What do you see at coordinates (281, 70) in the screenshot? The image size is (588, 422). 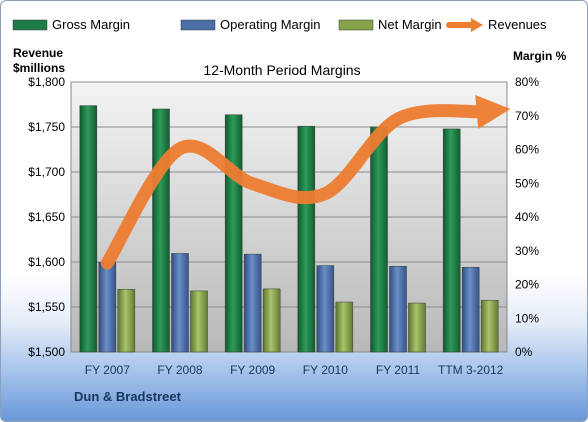 I see `chart-title: 12-Month Period Margins` at bounding box center [281, 70].